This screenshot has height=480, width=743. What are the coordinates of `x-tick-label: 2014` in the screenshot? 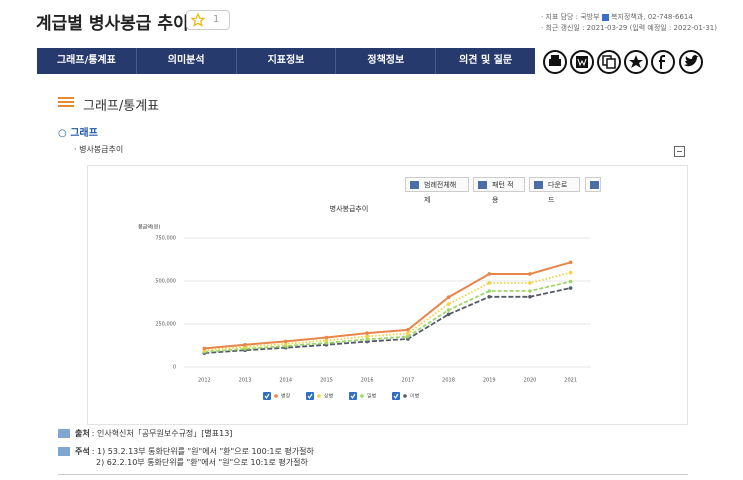 It's located at (285, 381).